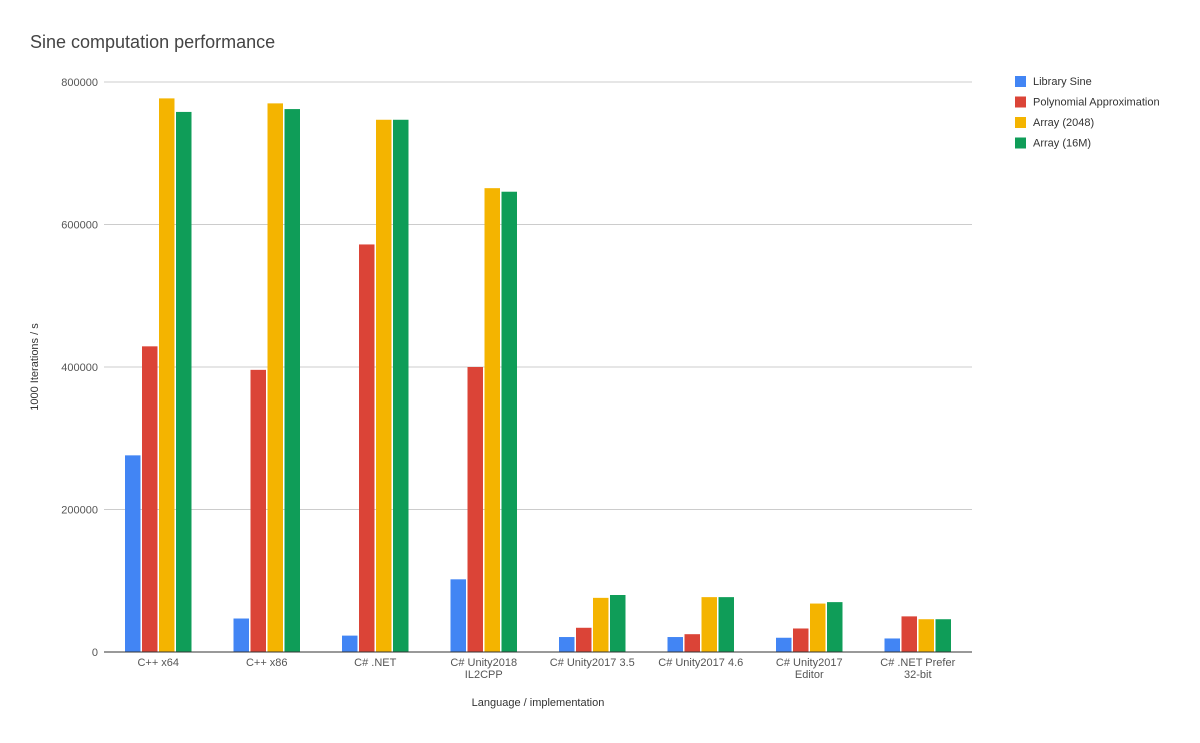 The width and height of the screenshot is (1200, 743). Describe the element at coordinates (592, 663) in the screenshot. I see `x-tick-label: C# Unity2017 3.5` at that location.